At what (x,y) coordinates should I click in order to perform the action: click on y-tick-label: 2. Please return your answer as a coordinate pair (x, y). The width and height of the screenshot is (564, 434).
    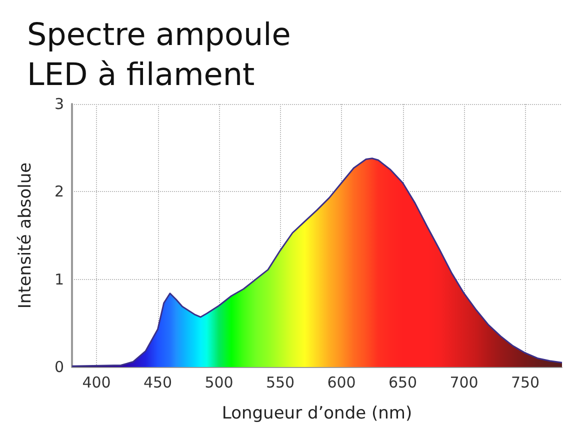
    Looking at the image, I should click on (59, 191).